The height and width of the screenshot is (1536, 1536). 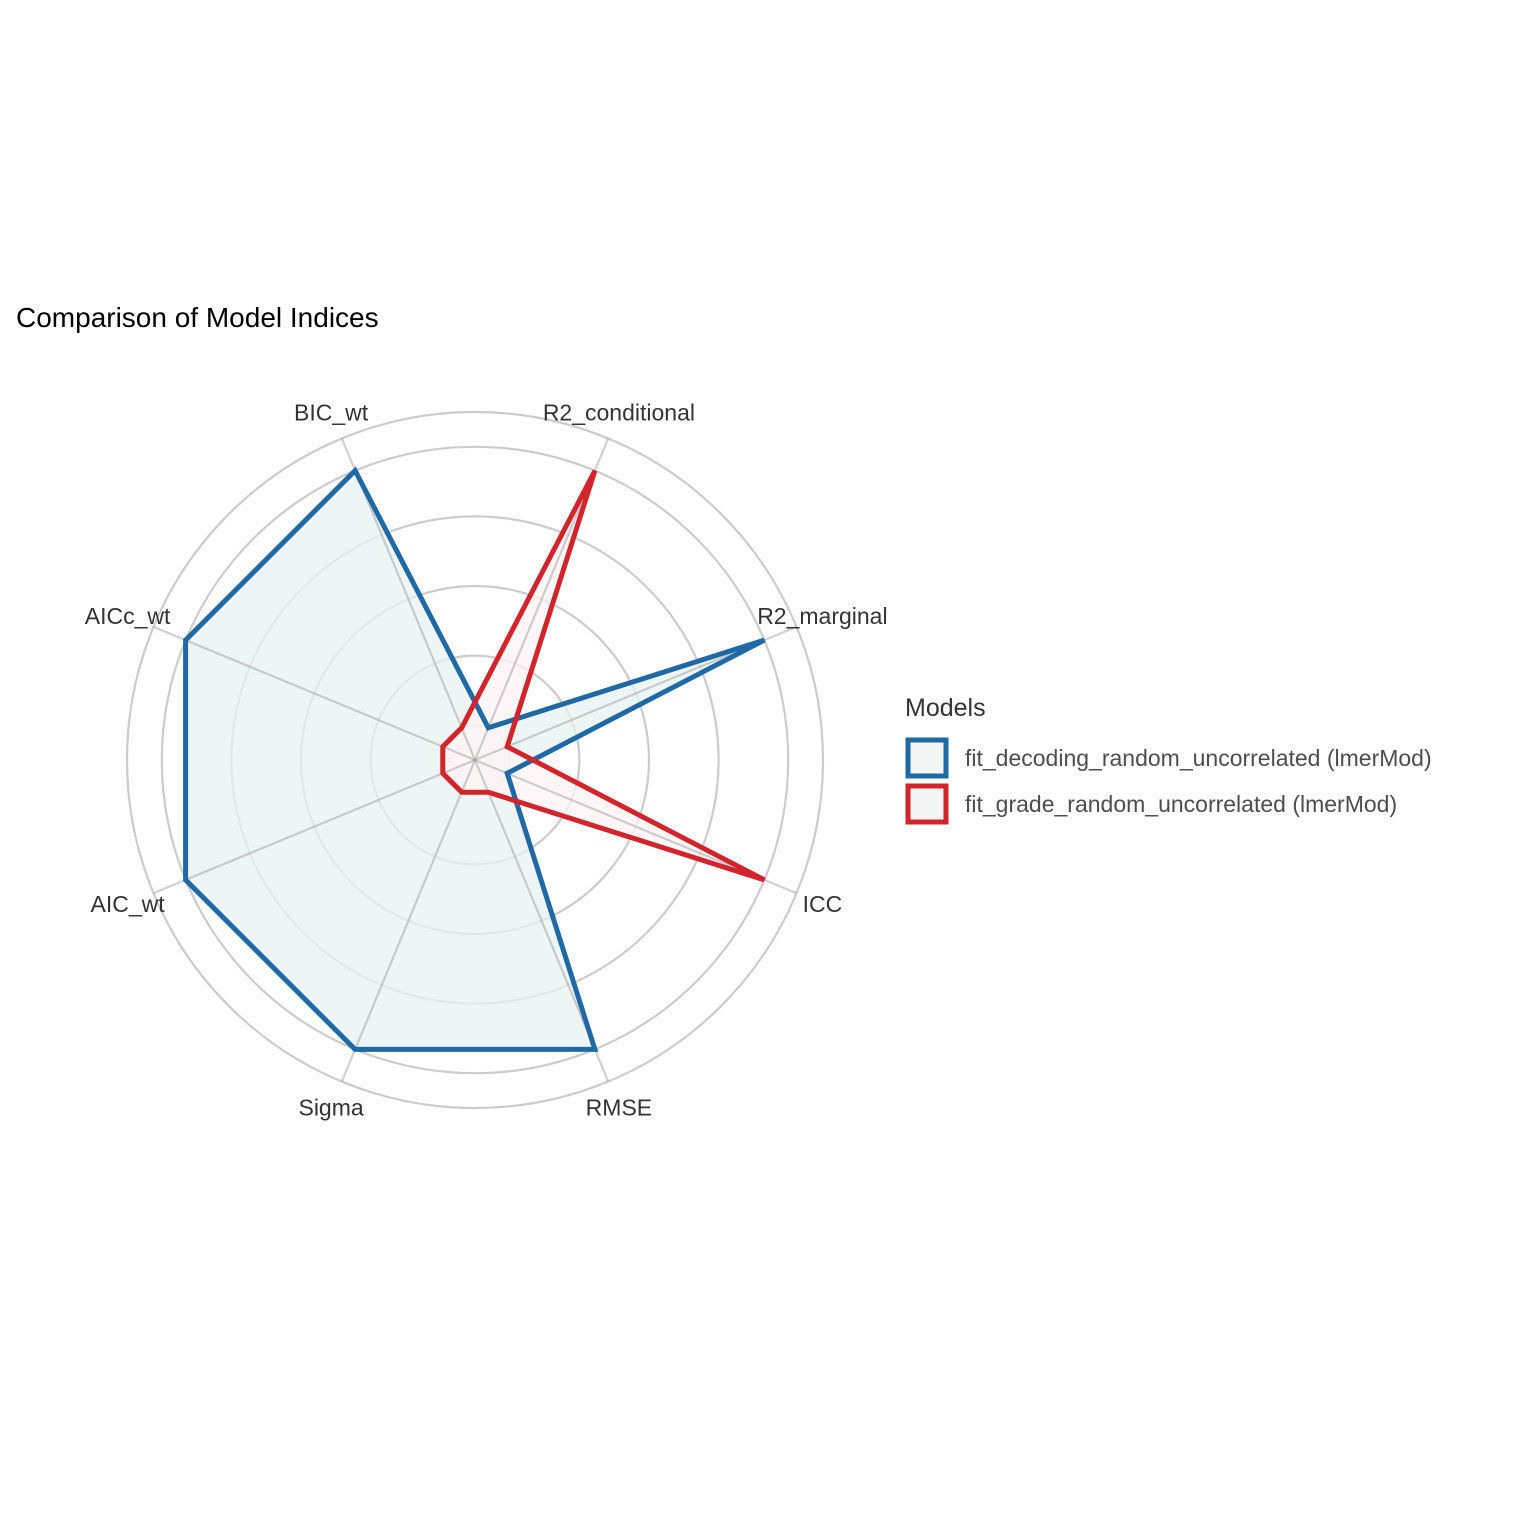 I want to click on series-lines, so click(x=474, y=759).